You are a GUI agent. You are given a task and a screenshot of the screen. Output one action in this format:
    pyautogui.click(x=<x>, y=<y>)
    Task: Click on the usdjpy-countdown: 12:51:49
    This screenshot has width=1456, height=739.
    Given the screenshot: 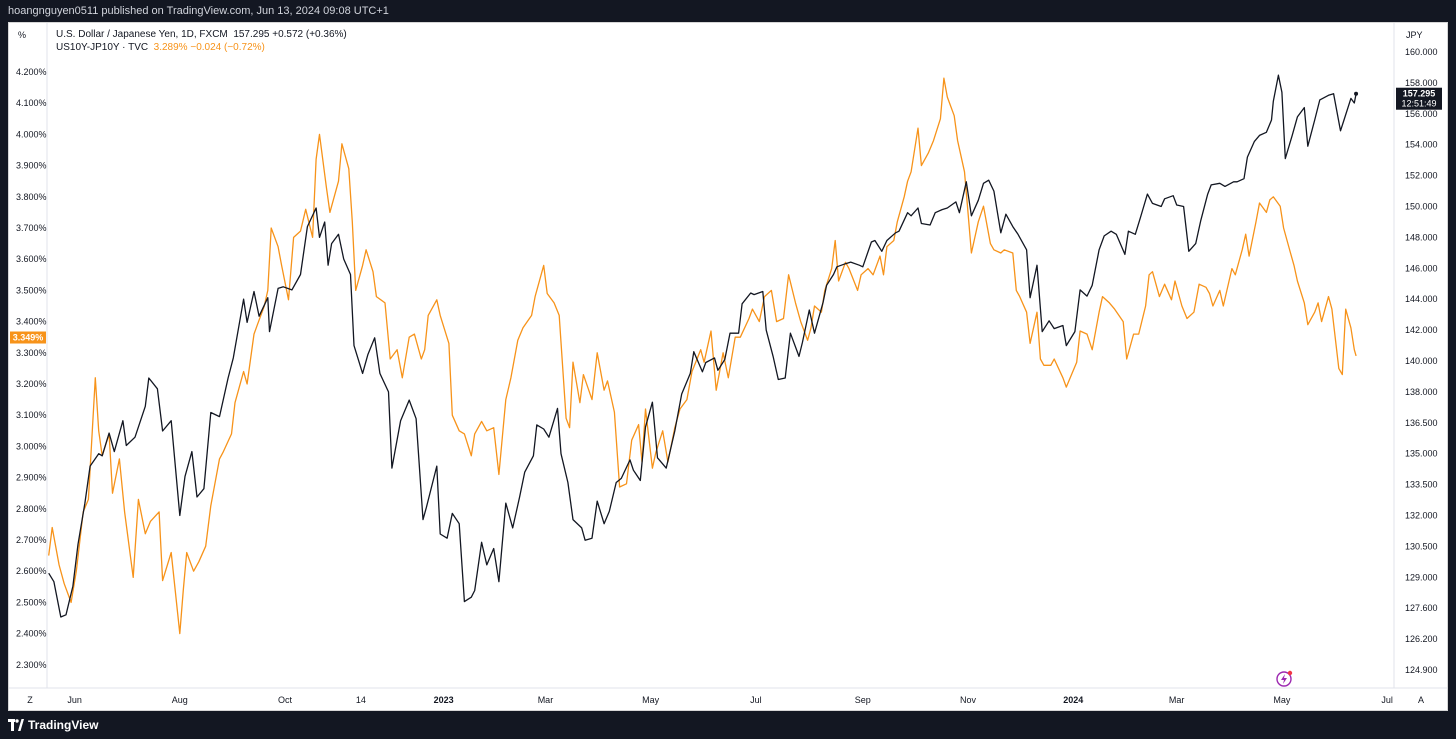 What is the action you would take?
    pyautogui.click(x=1418, y=104)
    